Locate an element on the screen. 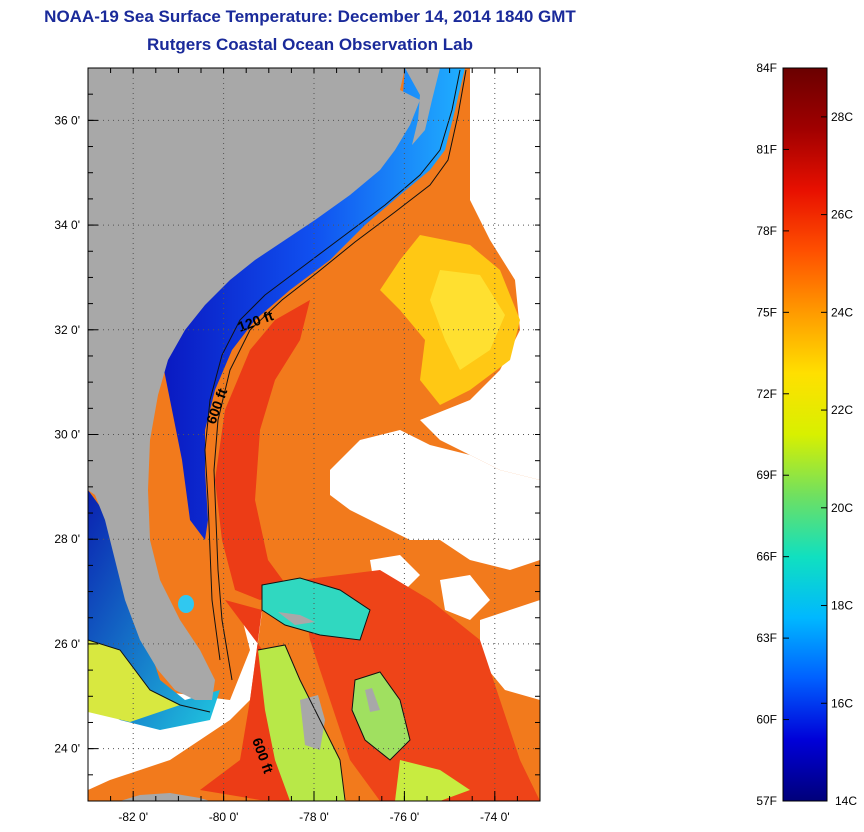 This screenshot has width=864, height=832. cloud-area-northeast is located at coordinates (480, 274).